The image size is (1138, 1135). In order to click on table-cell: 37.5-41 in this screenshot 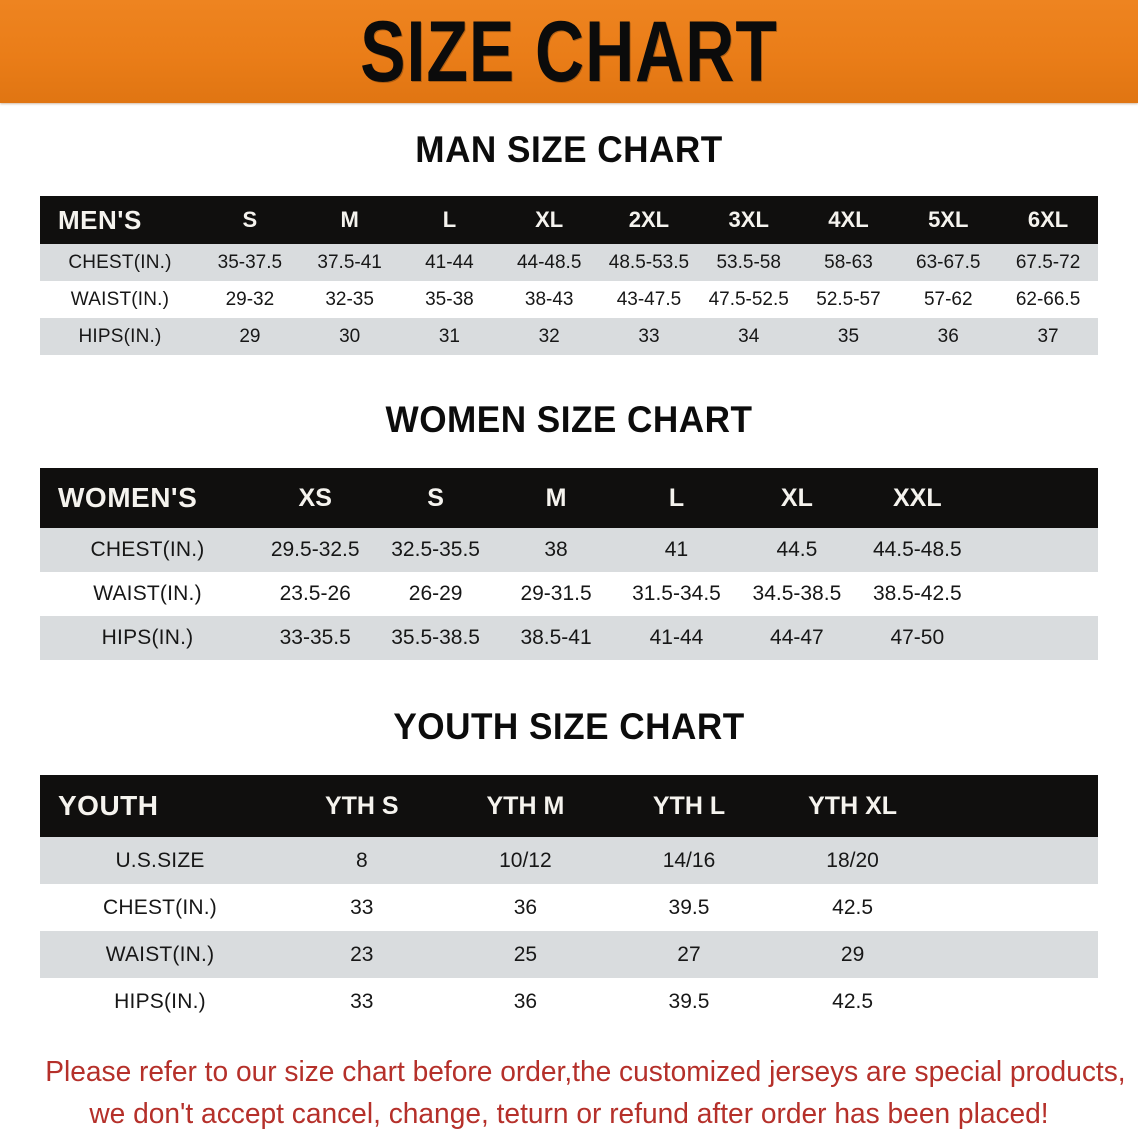, I will do `click(349, 262)`.